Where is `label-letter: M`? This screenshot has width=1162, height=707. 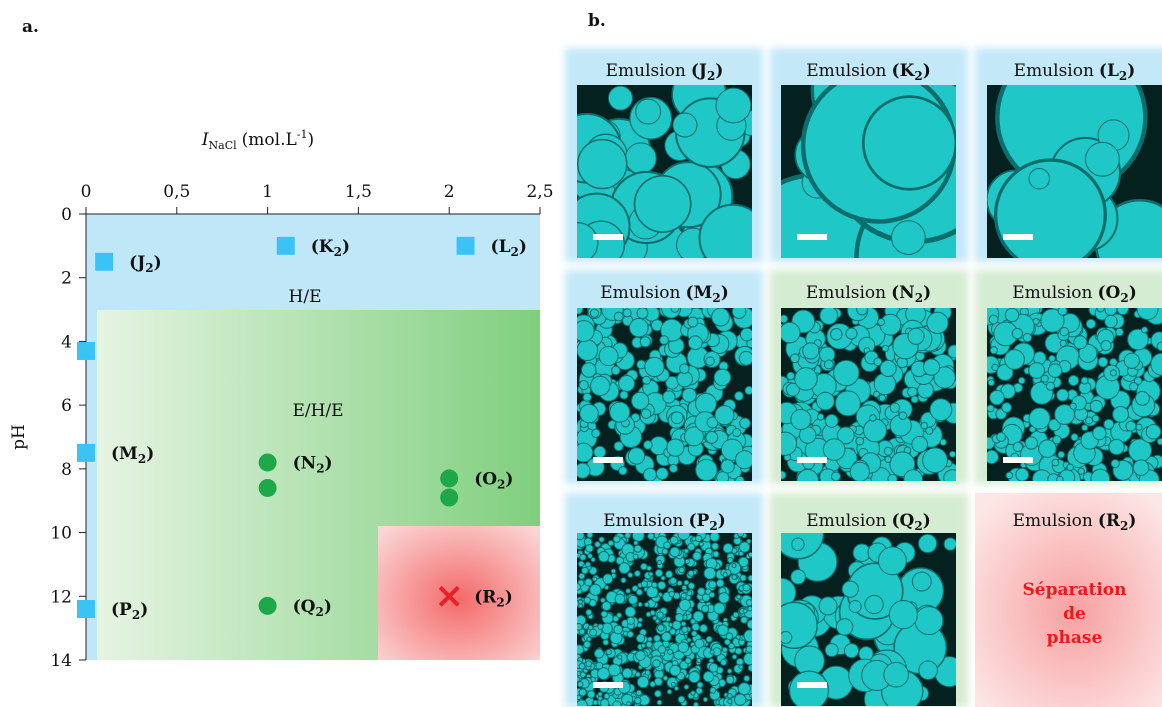 label-letter: M is located at coordinates (128, 454).